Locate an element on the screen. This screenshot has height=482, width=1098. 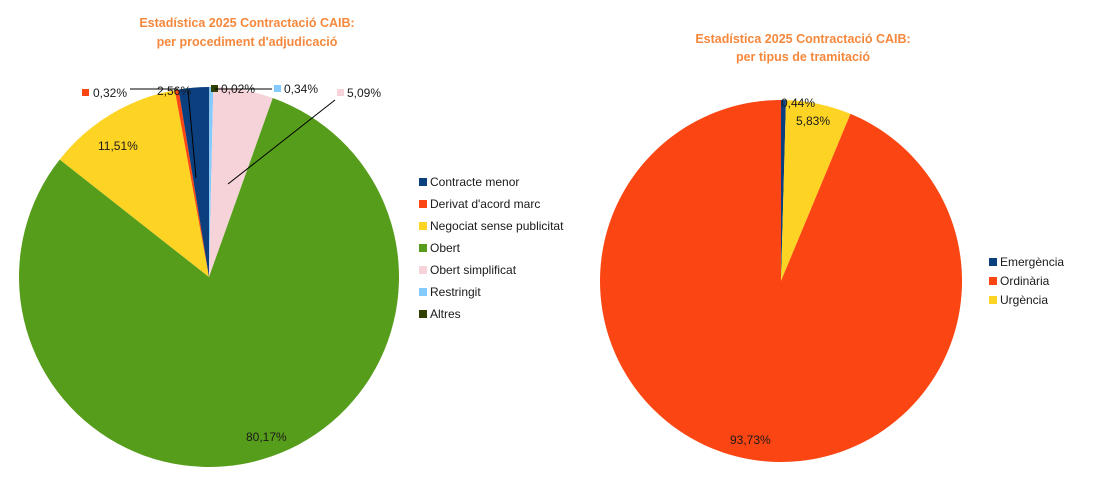
legend-tramitacio: Emergència Ordinària Urgència is located at coordinates (1026, 281).